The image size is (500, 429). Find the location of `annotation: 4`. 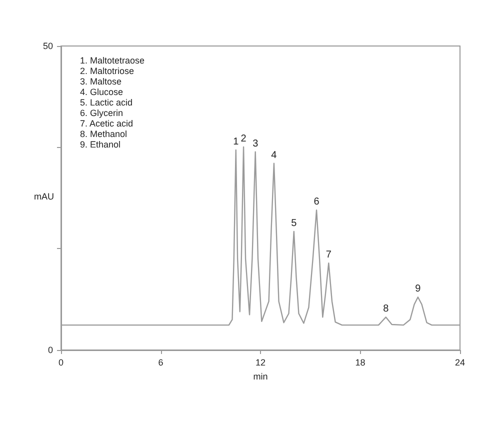

annotation: 4 is located at coordinates (274, 155).